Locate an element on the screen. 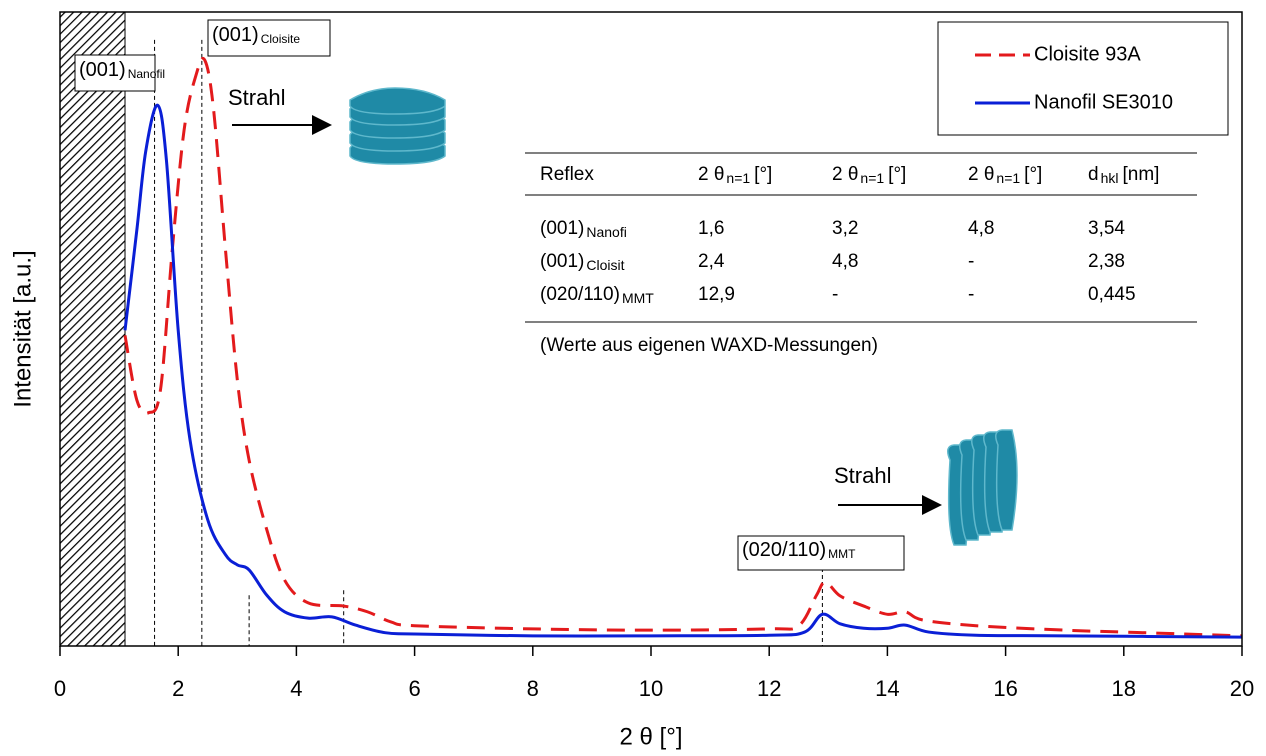  table-header-text: Reflex is located at coordinates (567, 174).